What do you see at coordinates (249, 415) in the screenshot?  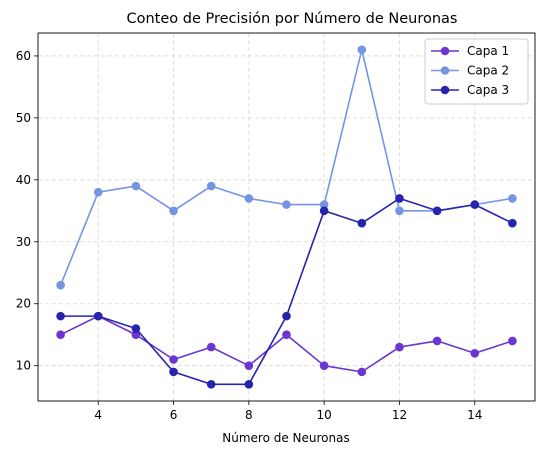 I see `x-tick-label: 8` at bounding box center [249, 415].